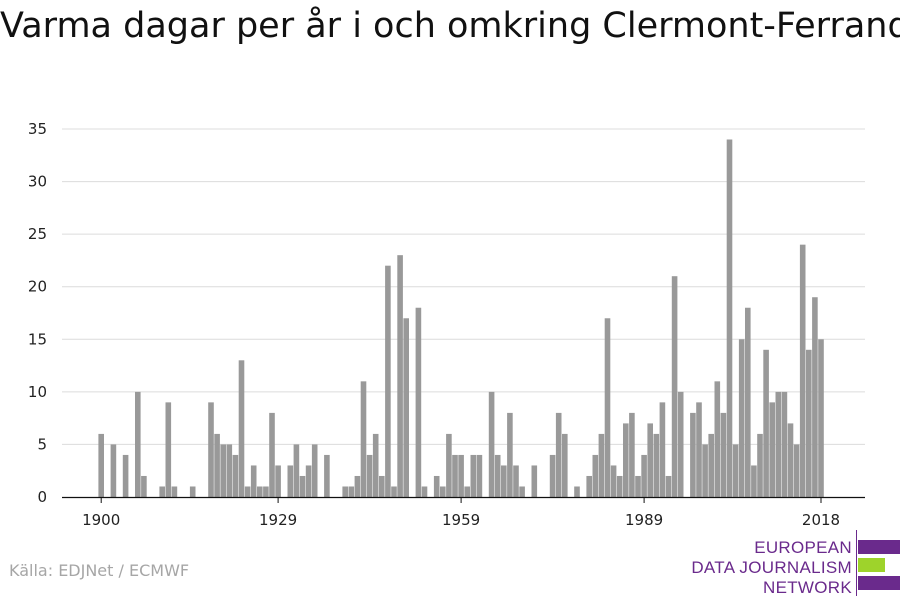 This screenshot has height=600, width=900. I want to click on x-tick-label: 2018, so click(821, 520).